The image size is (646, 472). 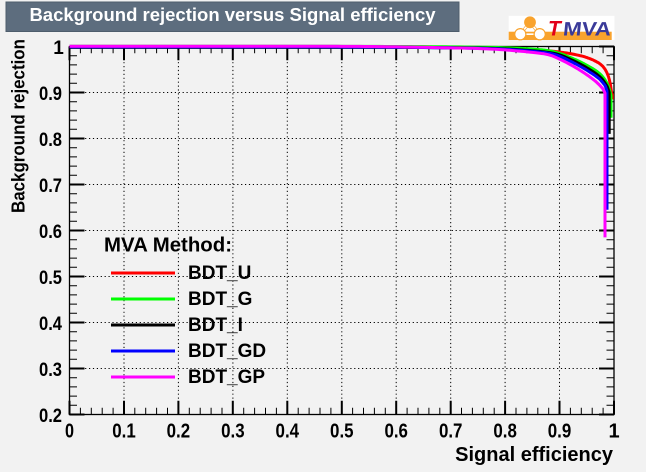 What do you see at coordinates (168, 246) in the screenshot?
I see `svg-text: MVA Method:` at bounding box center [168, 246].